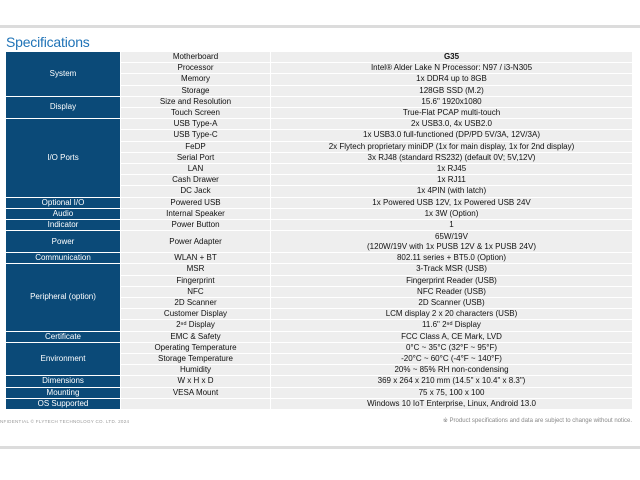 This screenshot has height=480, width=640. What do you see at coordinates (320, 447) in the screenshot?
I see `bottom-divider` at bounding box center [320, 447].